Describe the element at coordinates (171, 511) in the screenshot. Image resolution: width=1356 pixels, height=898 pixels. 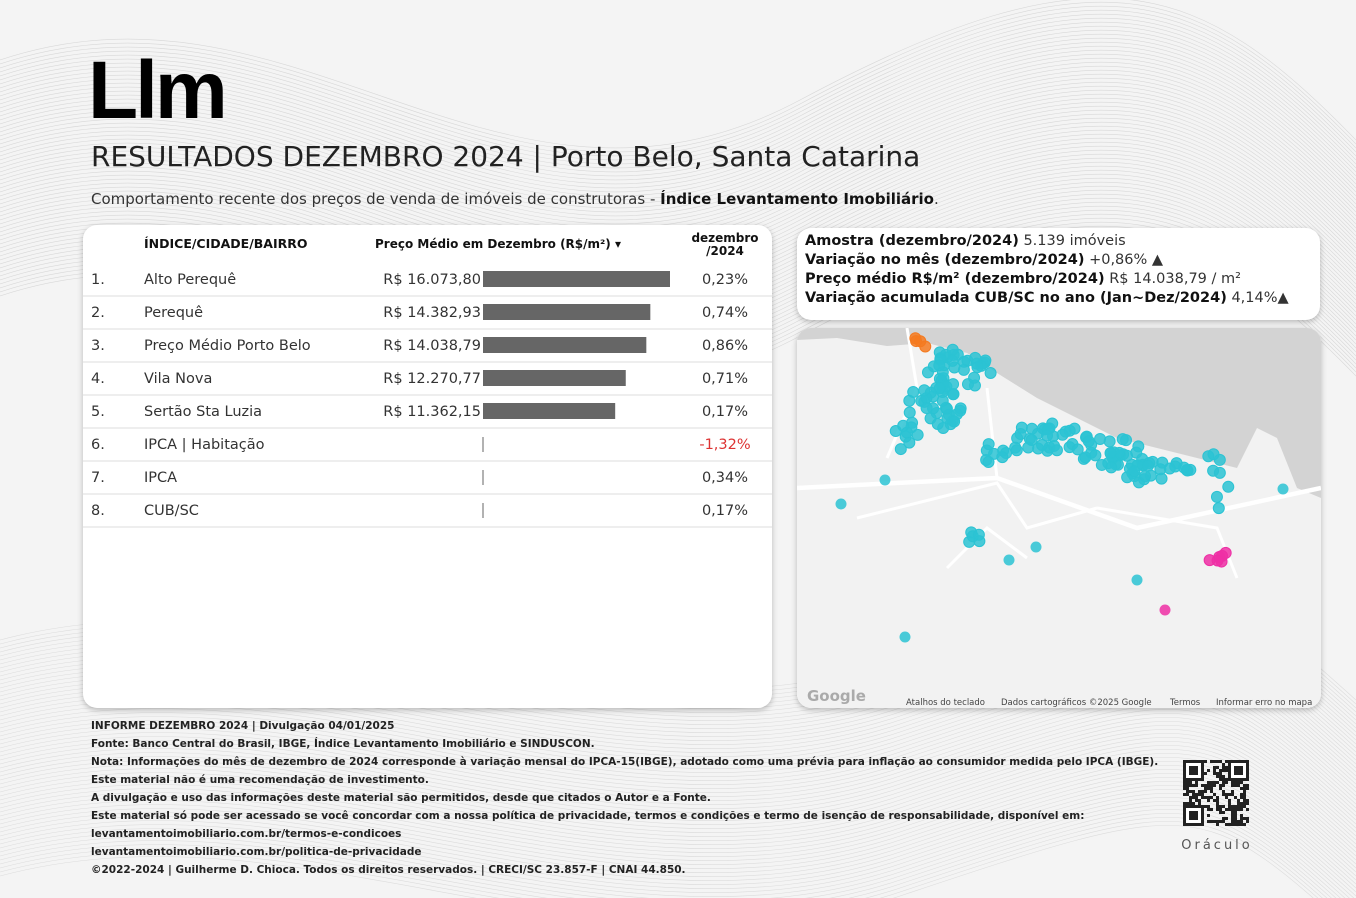
I see `row-name: CUB/SC` at that location.